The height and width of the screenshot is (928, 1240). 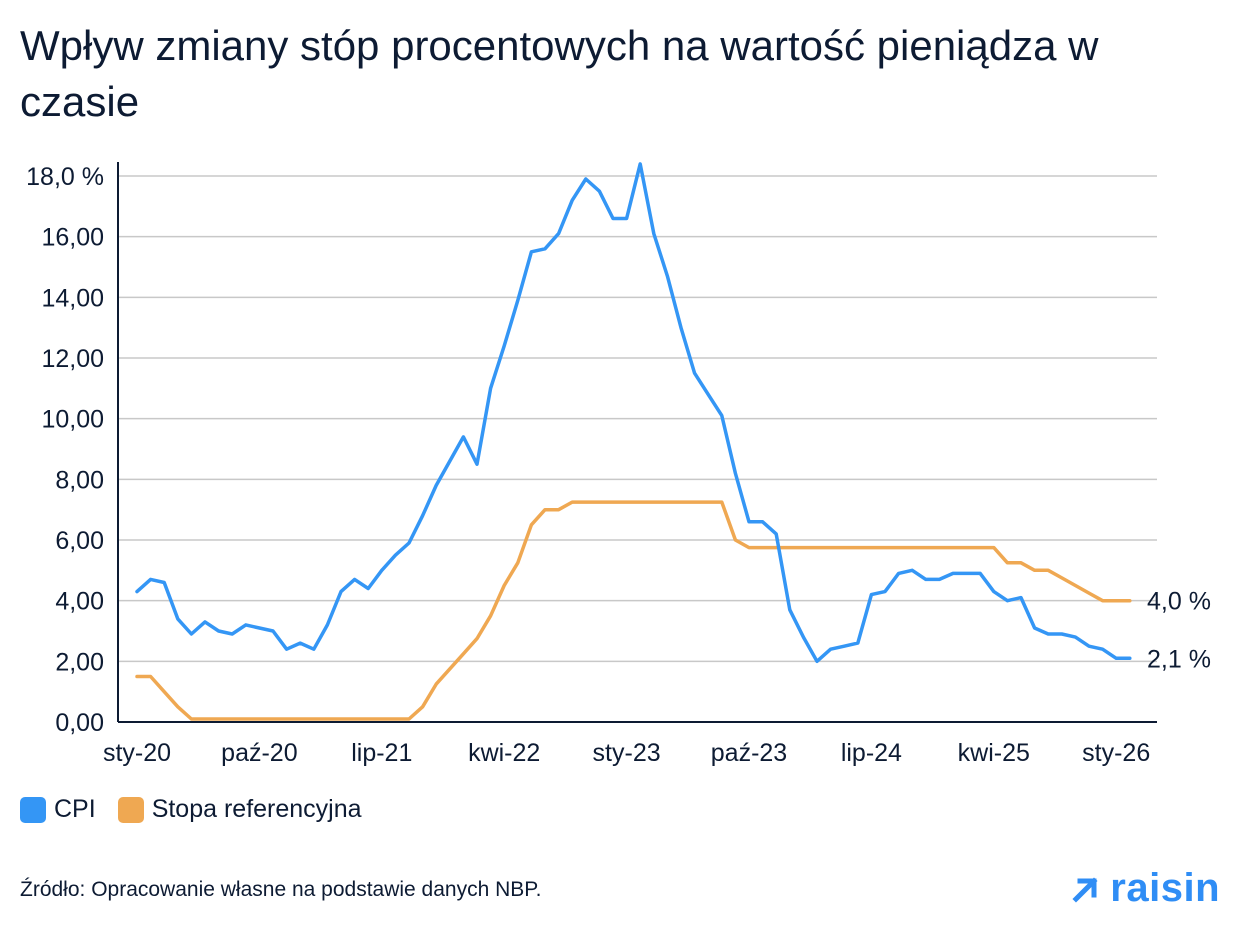 I want to click on x-tick-label: sty-23, so click(x=627, y=753).